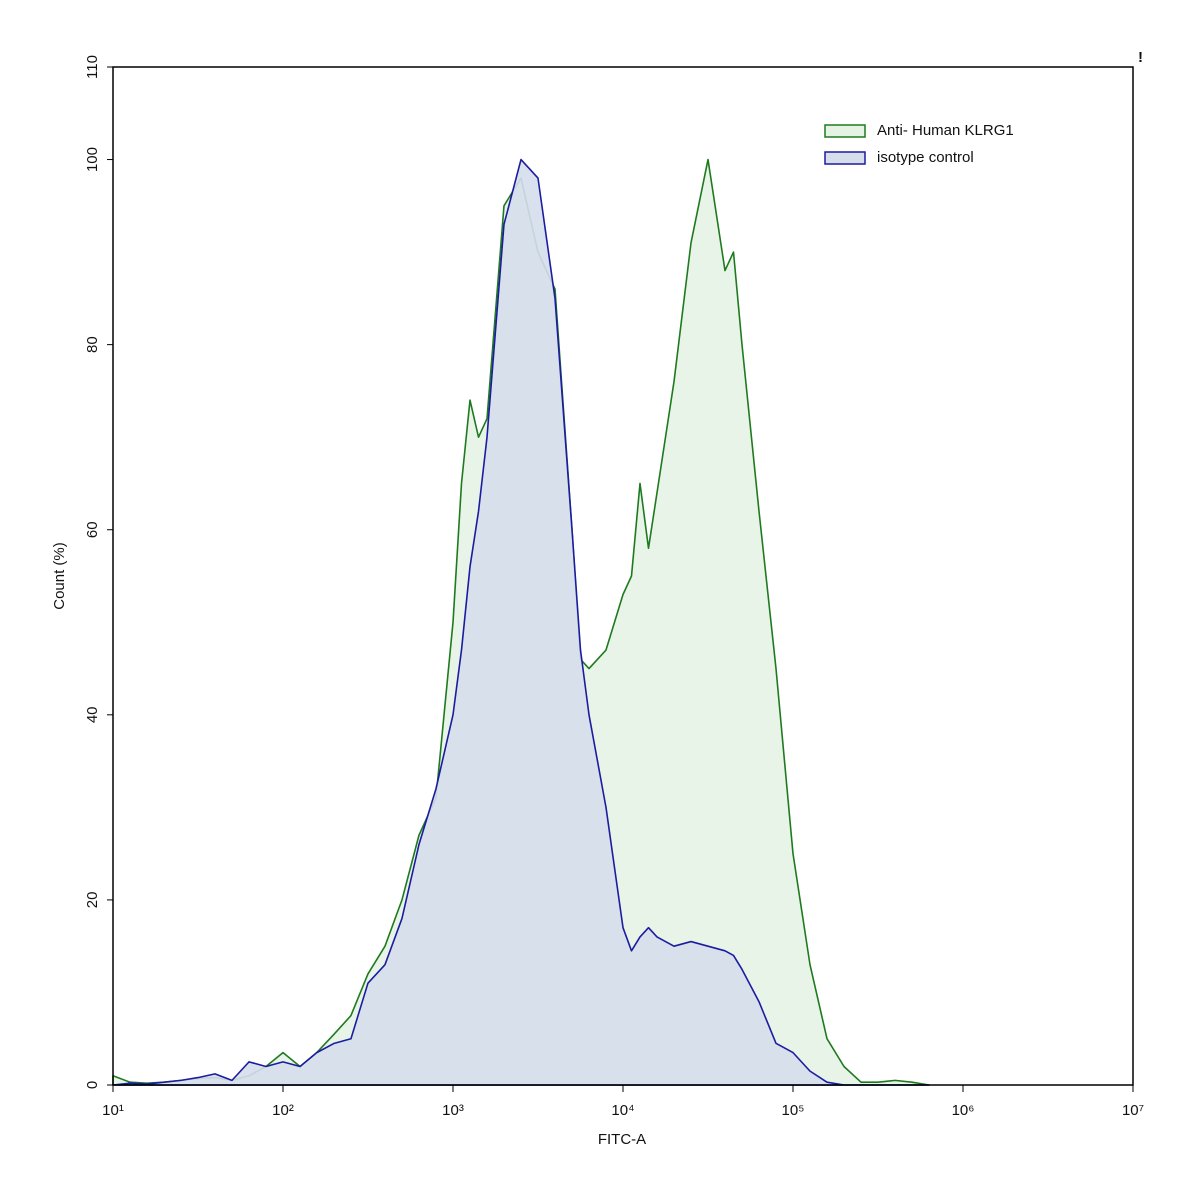 This screenshot has height=1193, width=1197. What do you see at coordinates (945, 130) in the screenshot?
I see `legend-label: Anti- Human KLRG1` at bounding box center [945, 130].